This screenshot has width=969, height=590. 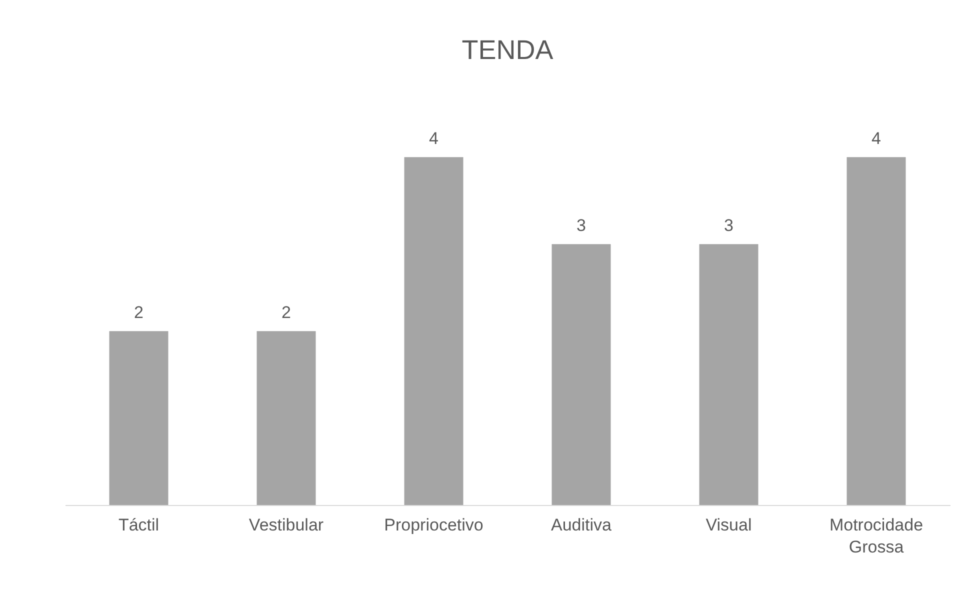 I want to click on chart-title: TENDA, so click(x=508, y=50).